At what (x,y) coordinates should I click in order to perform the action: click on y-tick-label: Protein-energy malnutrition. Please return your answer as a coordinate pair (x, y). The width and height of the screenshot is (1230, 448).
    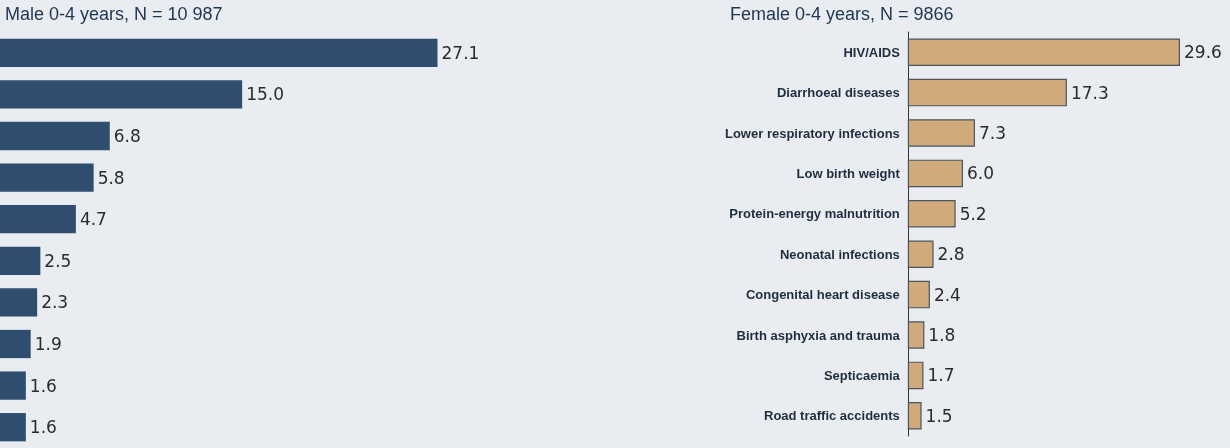
    Looking at the image, I should click on (814, 214).